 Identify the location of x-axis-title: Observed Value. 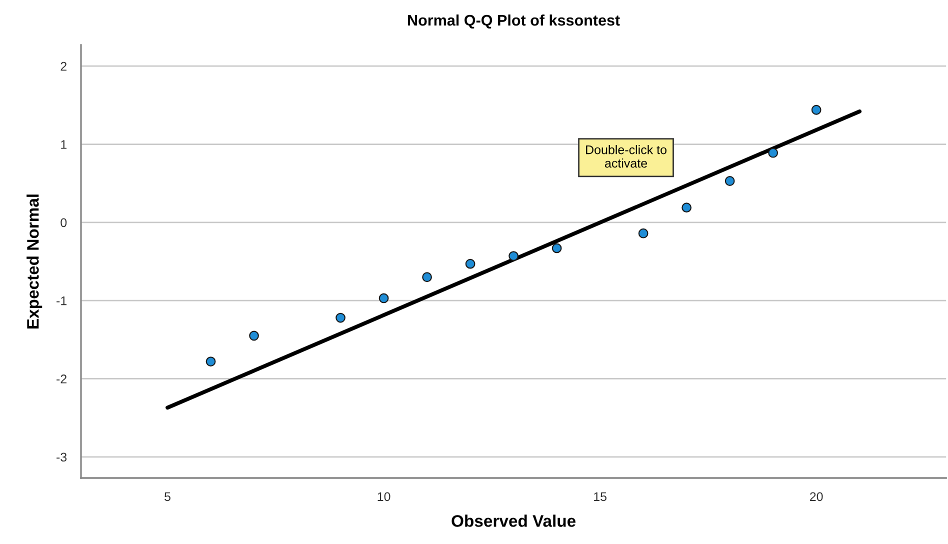
(514, 520).